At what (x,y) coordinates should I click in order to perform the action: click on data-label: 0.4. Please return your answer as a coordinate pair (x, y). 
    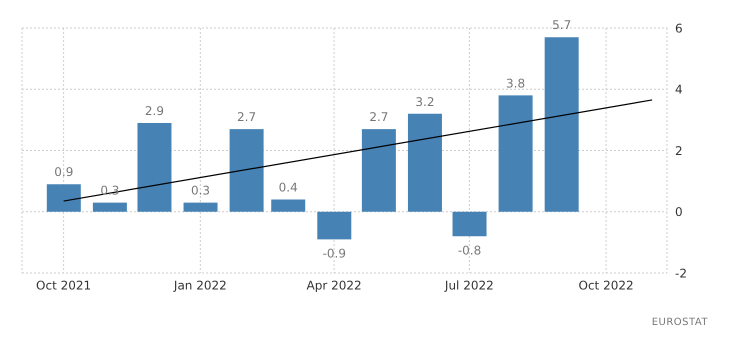
    Looking at the image, I should click on (288, 187).